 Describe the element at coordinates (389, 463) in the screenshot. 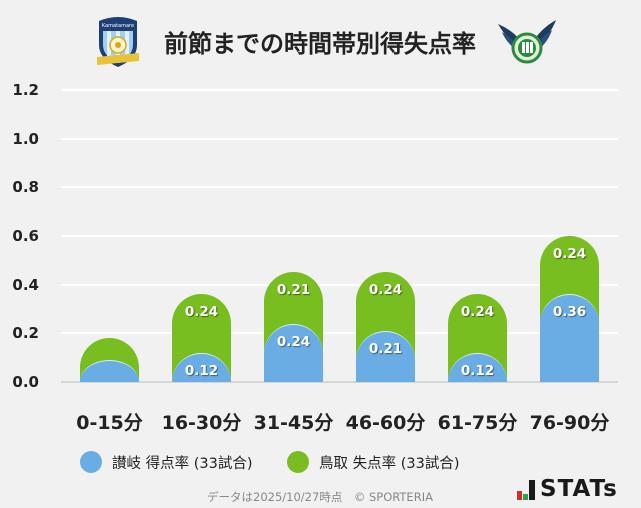

I see `legend-label-tottori: 鳥取 失点率 (33試合)` at that location.